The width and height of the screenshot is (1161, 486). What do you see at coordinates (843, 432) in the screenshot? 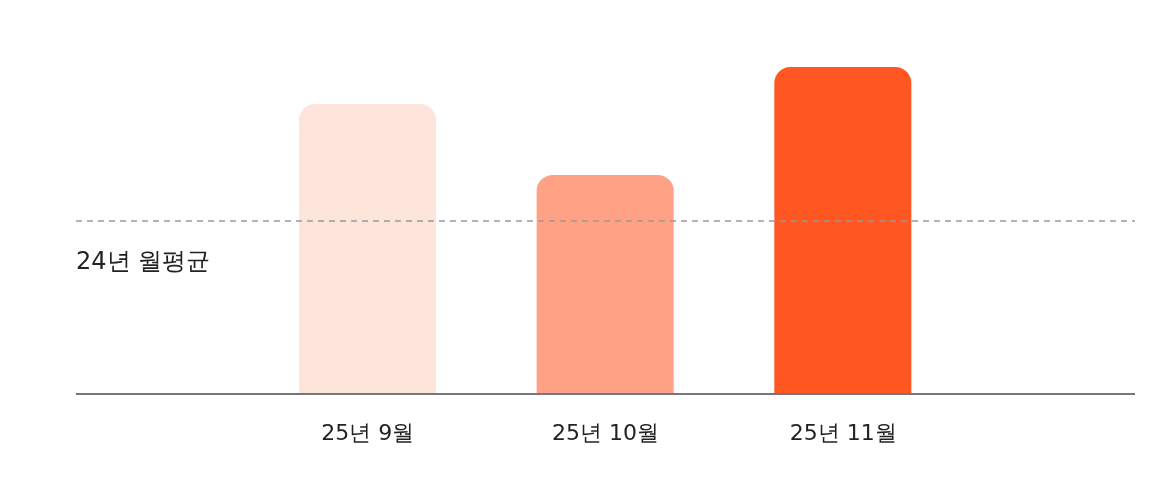
I see `x-tick-label: 25년 11월` at bounding box center [843, 432].